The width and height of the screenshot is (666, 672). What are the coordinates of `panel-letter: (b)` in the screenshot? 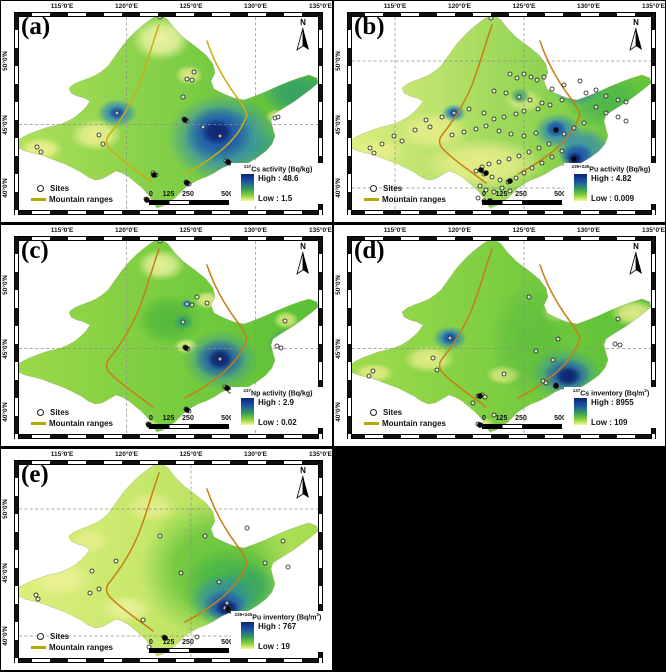 It's located at (369, 26).